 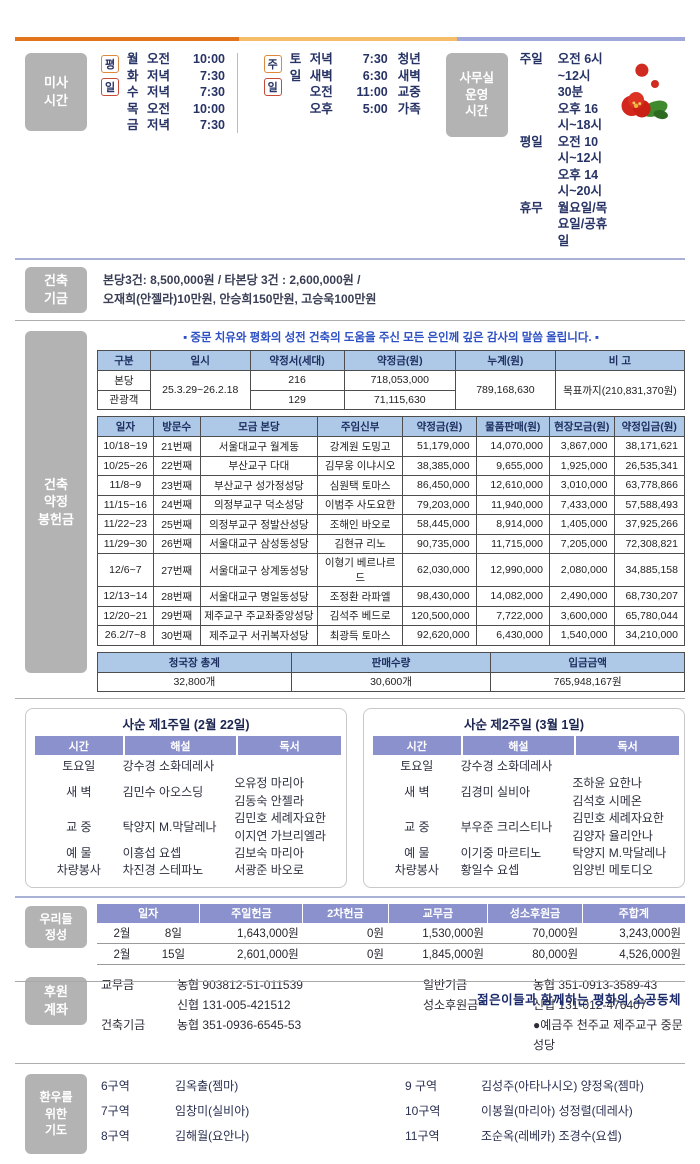 I want to click on accent-bar-periwinkle, so click(x=571, y=39).